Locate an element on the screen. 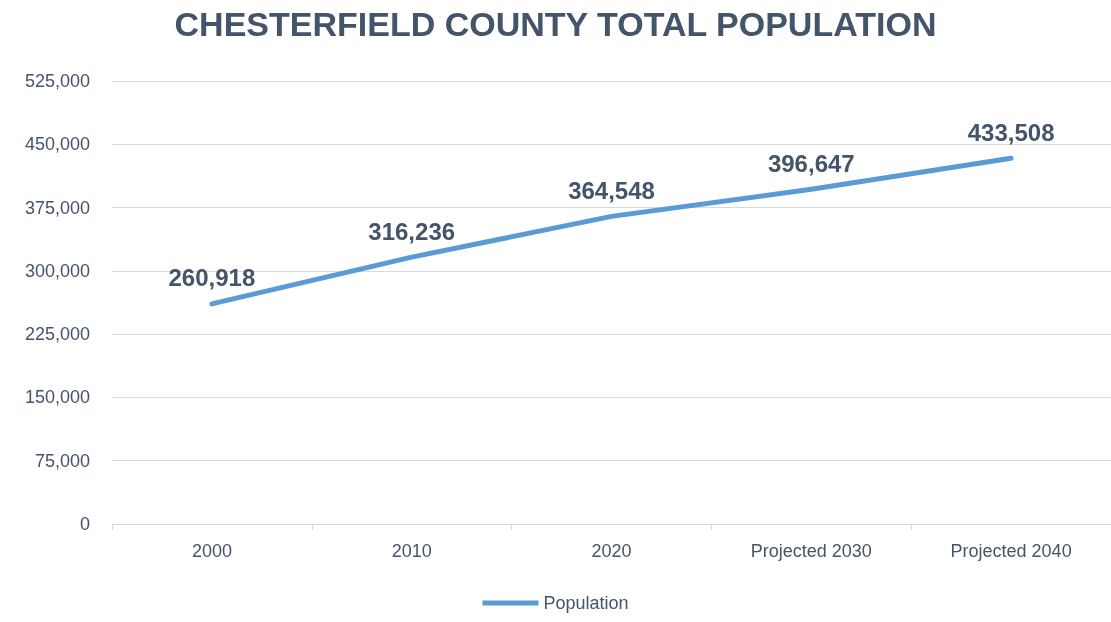 The height and width of the screenshot is (622, 1111). legend-label: Population is located at coordinates (586, 603).